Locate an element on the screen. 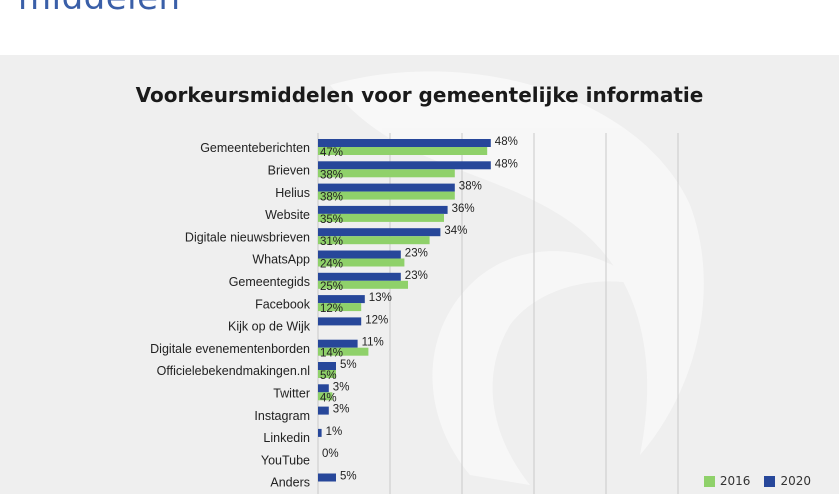 The width and height of the screenshot is (839, 494). data-label-2020: 13% is located at coordinates (380, 298).